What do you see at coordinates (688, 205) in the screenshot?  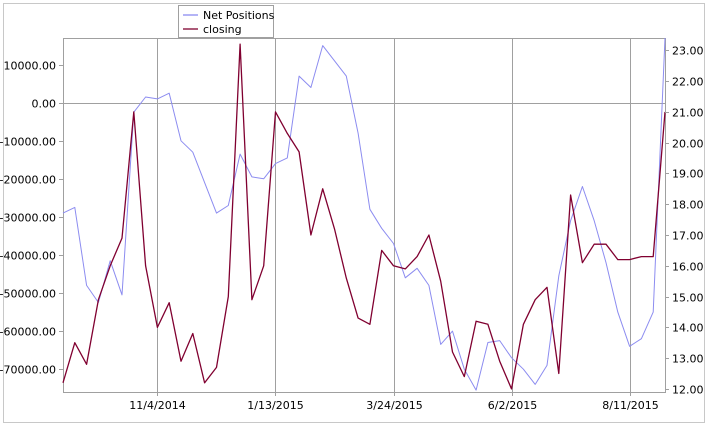 I see `y-right-tick-label: 18.00` at bounding box center [688, 205].